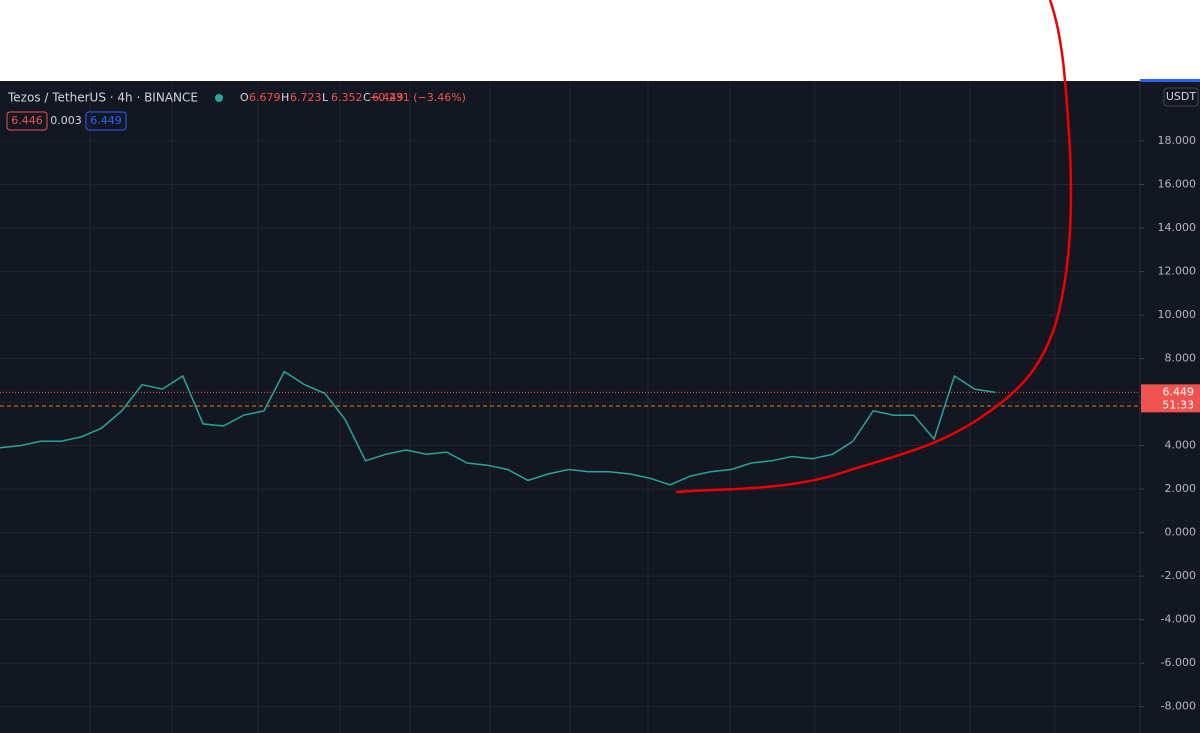  I want to click on ohlc-value: 6.723, so click(306, 97).